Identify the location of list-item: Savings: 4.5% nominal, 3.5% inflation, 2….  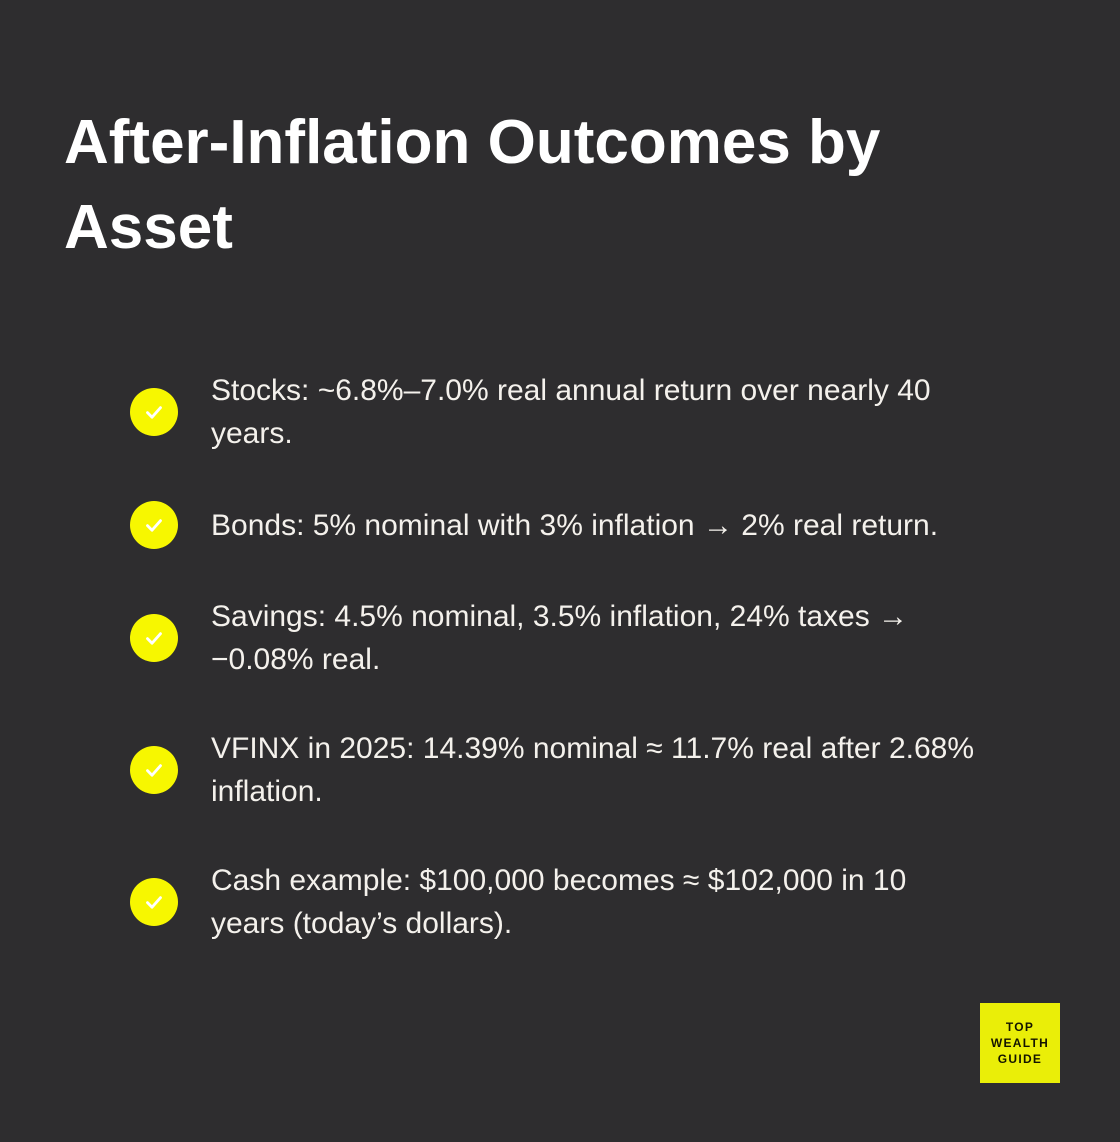
(554, 638).